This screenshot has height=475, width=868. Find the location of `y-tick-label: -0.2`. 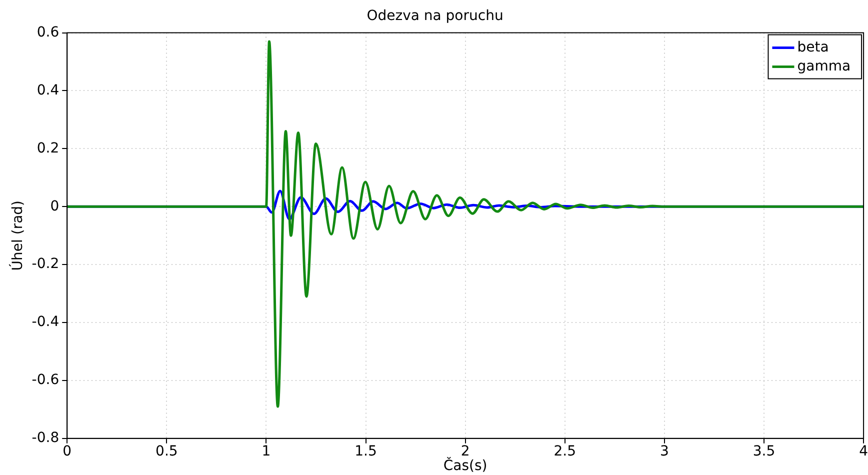

y-tick-label: -0.2 is located at coordinates (46, 264).